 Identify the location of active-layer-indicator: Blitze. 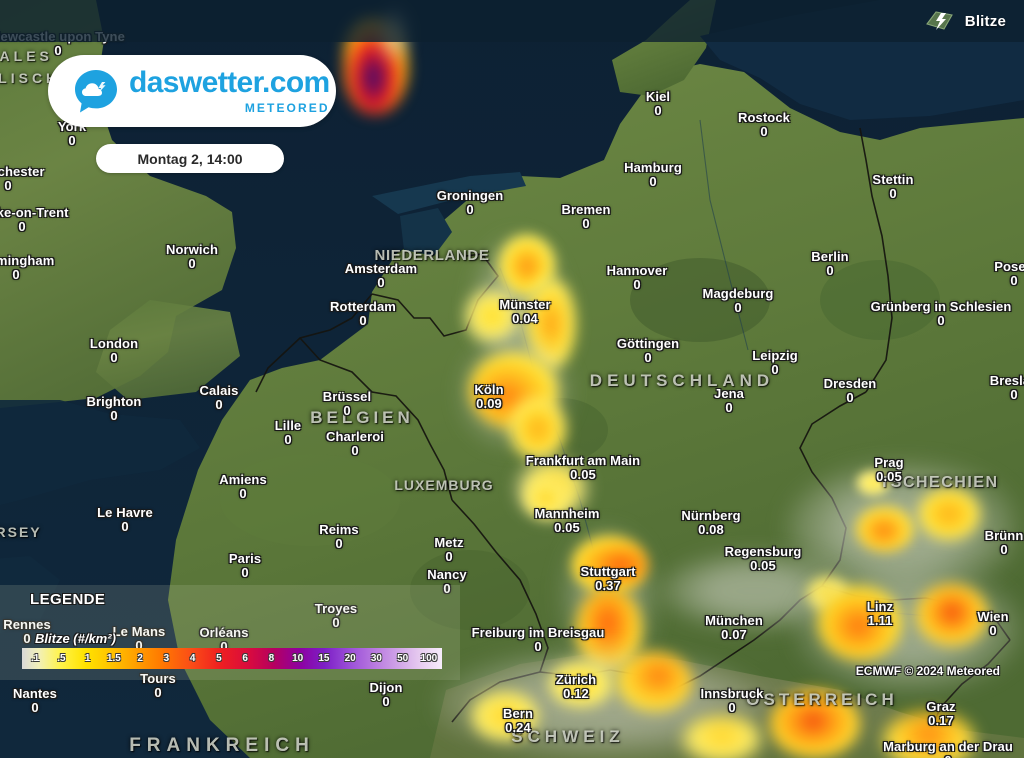
(965, 21).